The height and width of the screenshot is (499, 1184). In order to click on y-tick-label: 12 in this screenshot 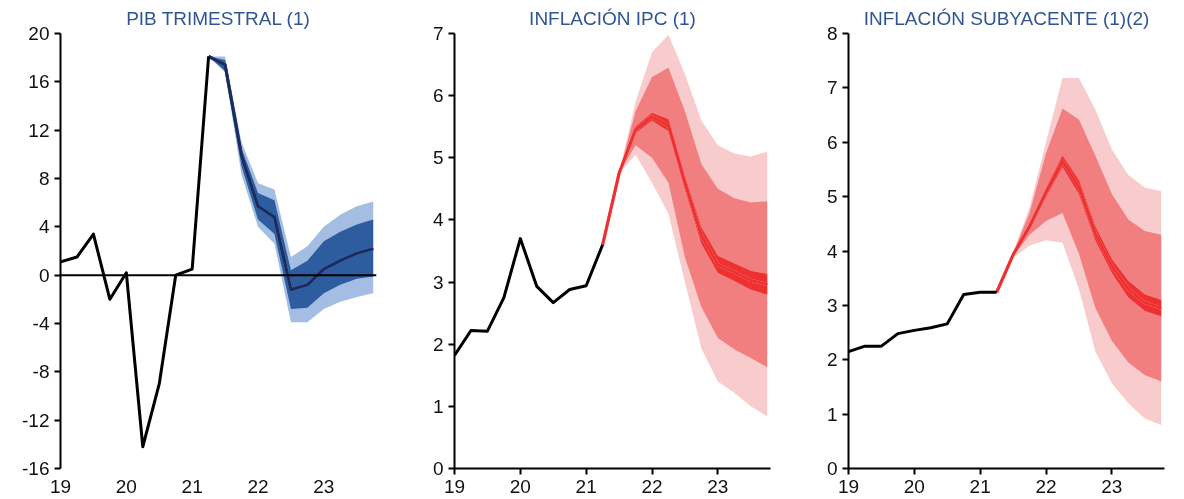, I will do `click(39, 130)`.